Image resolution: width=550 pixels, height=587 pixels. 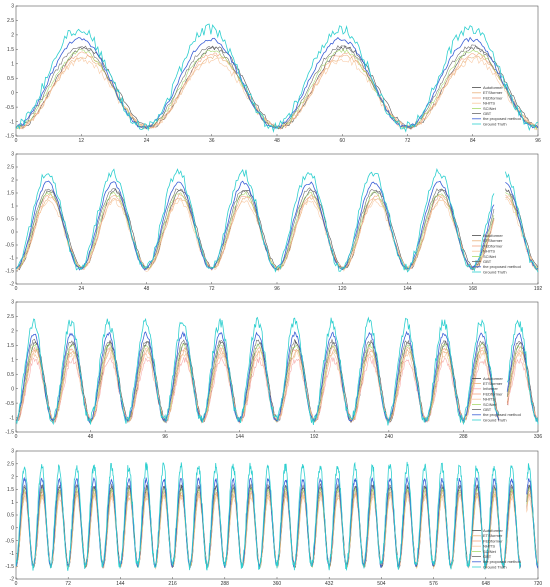 What do you see at coordinates (381, 584) in the screenshot?
I see `x-tick-label: 504` at bounding box center [381, 584].